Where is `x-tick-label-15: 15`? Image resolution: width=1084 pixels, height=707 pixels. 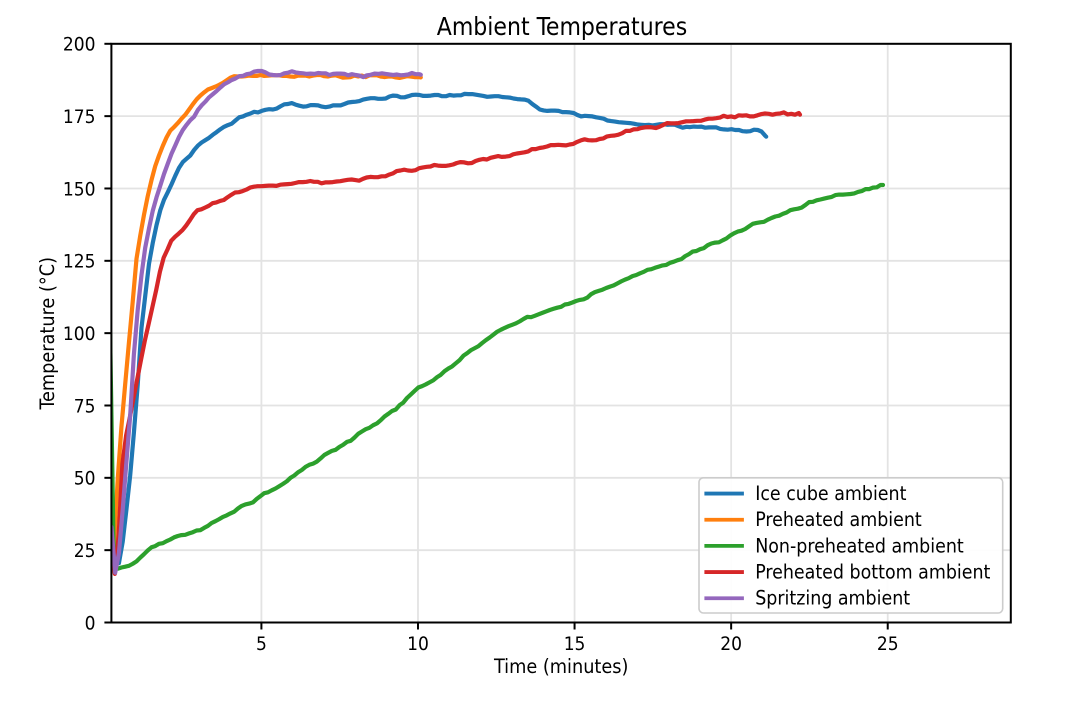 x-tick-label-15: 15 is located at coordinates (575, 644).